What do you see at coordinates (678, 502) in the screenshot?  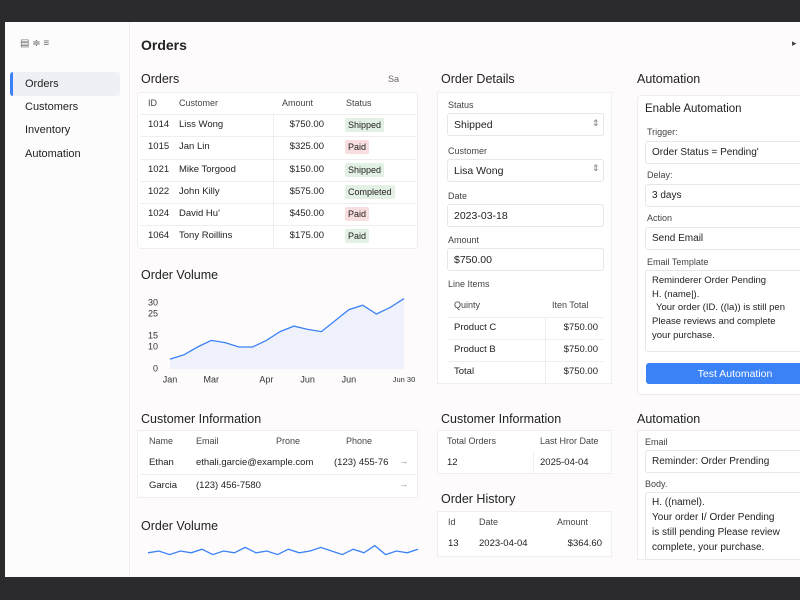 I see `body-line: H. ((namel).` at bounding box center [678, 502].